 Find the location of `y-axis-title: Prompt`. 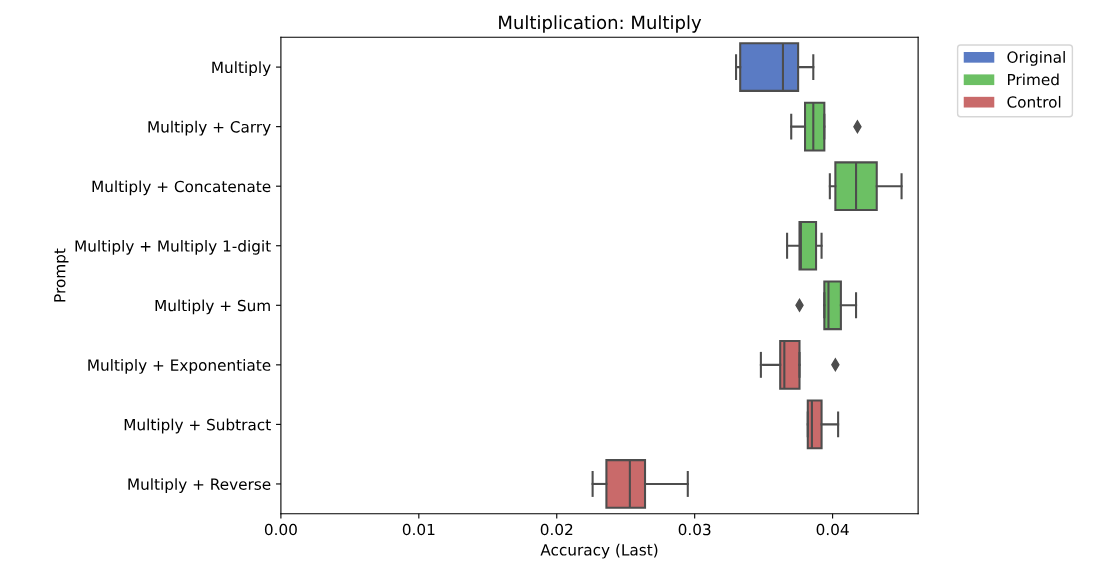

y-axis-title: Prompt is located at coordinates (61, 275).